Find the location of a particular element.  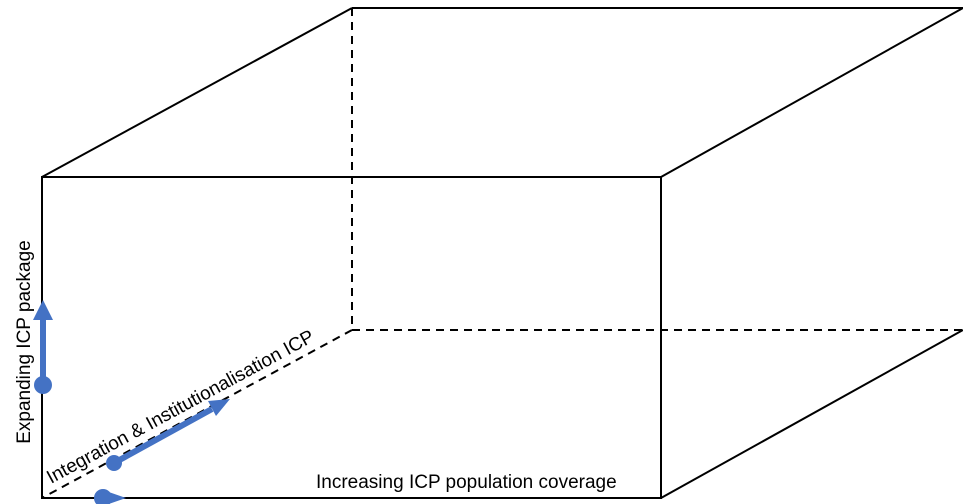

vertical-arrow is located at coordinates (43, 347).